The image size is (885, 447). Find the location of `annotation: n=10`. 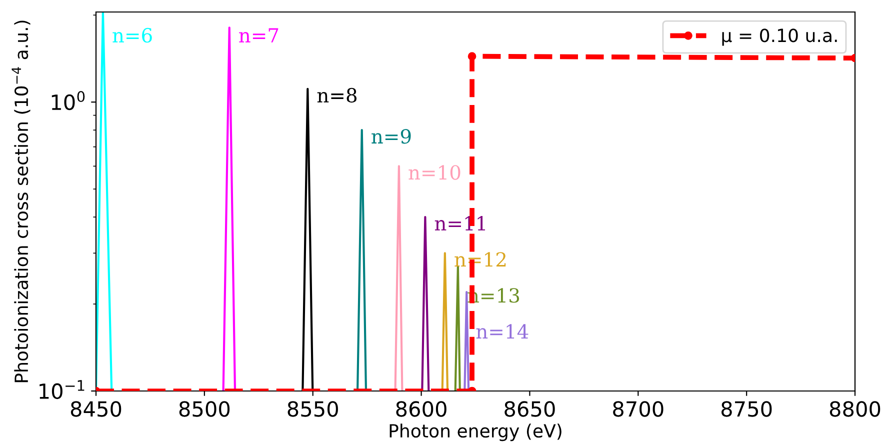

annotation: n=10 is located at coordinates (434, 172).